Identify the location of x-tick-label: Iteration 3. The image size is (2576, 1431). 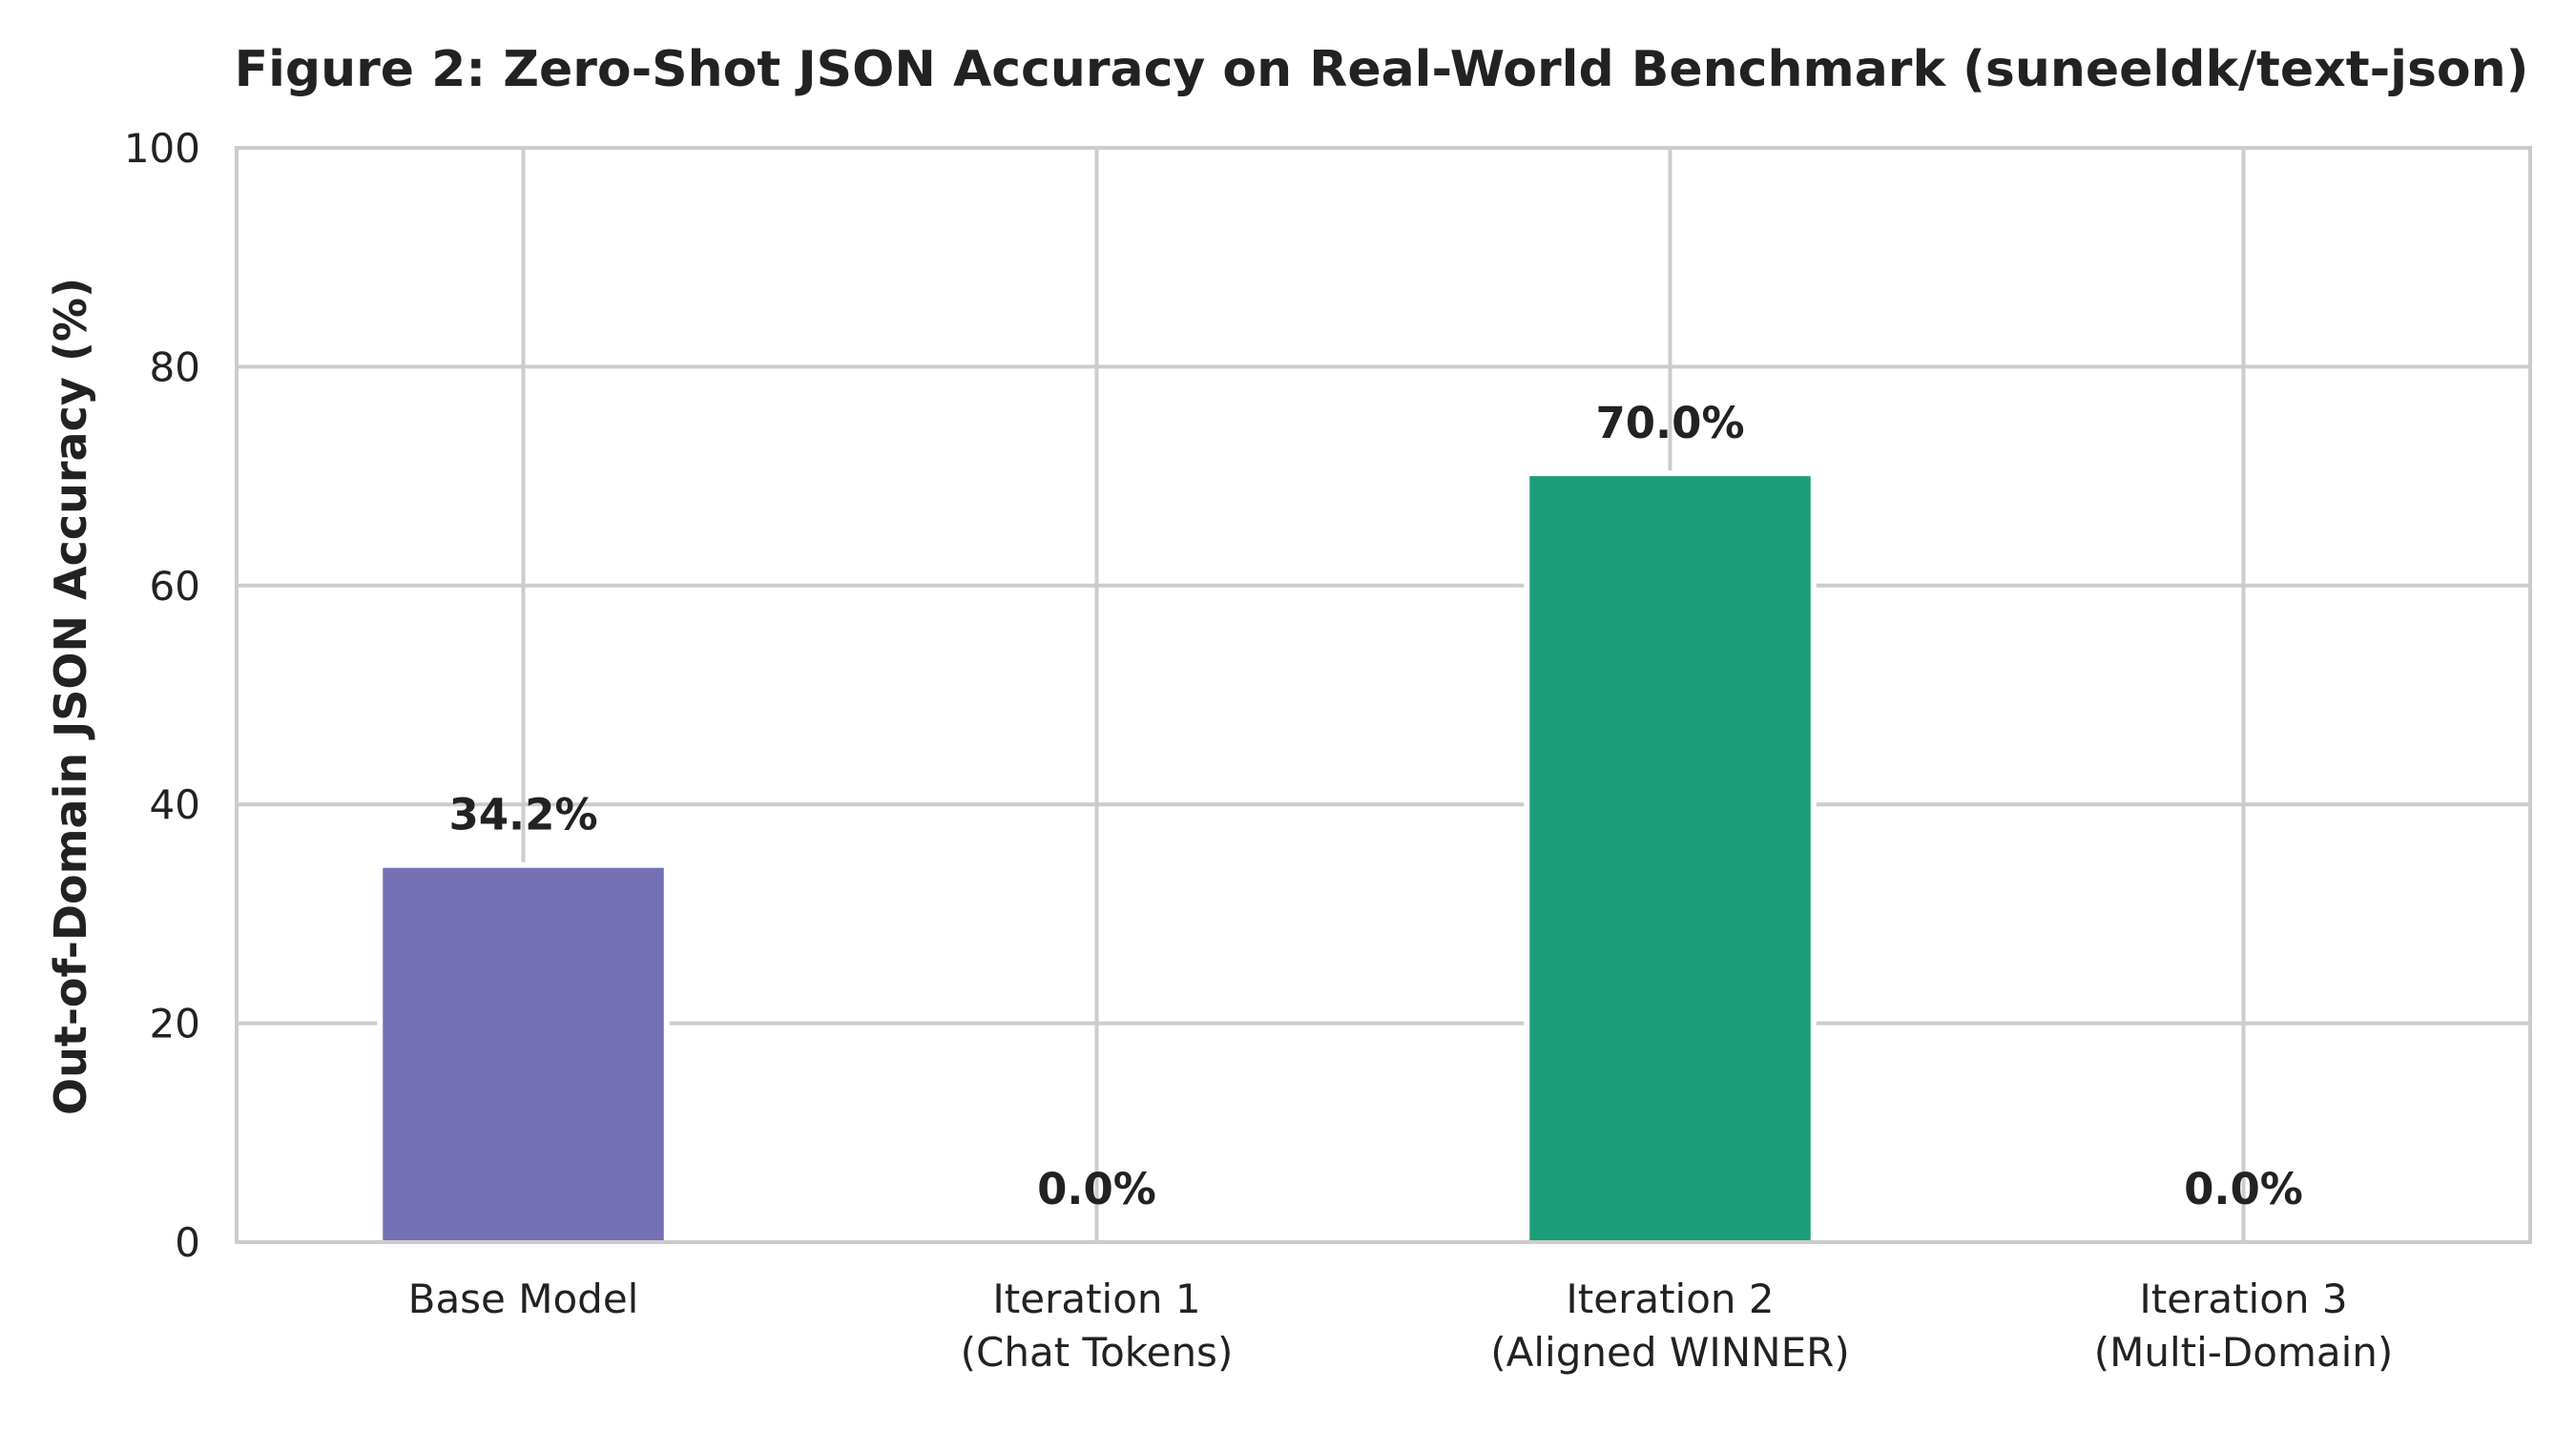
(2243, 1298).